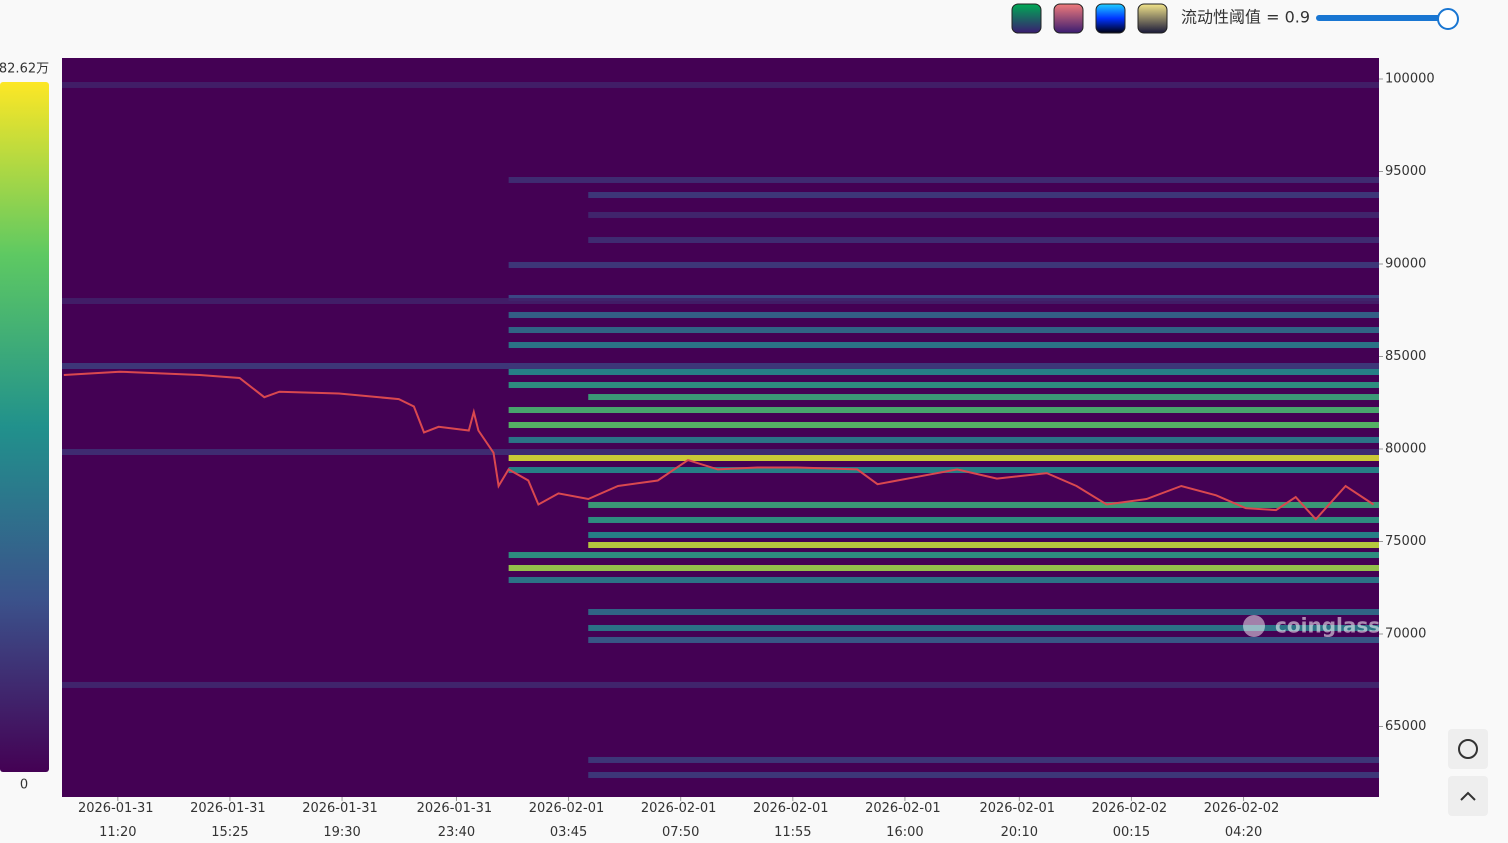 This screenshot has height=843, width=1508. I want to click on x-tick-label: 2026-01-31 23:40, so click(457, 820).